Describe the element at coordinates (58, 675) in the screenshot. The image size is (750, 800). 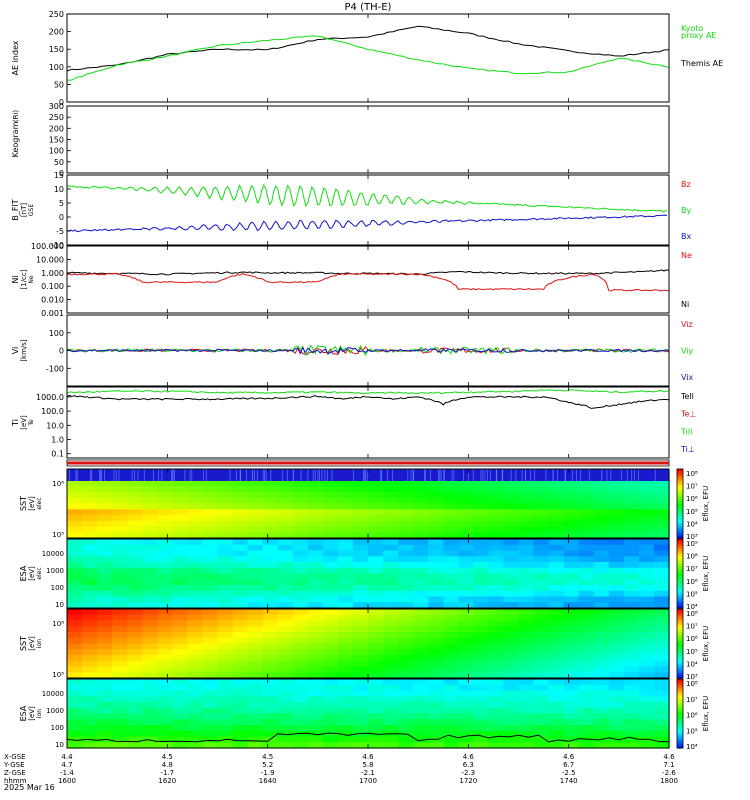
I see `y-tick-label: 10⁵` at that location.